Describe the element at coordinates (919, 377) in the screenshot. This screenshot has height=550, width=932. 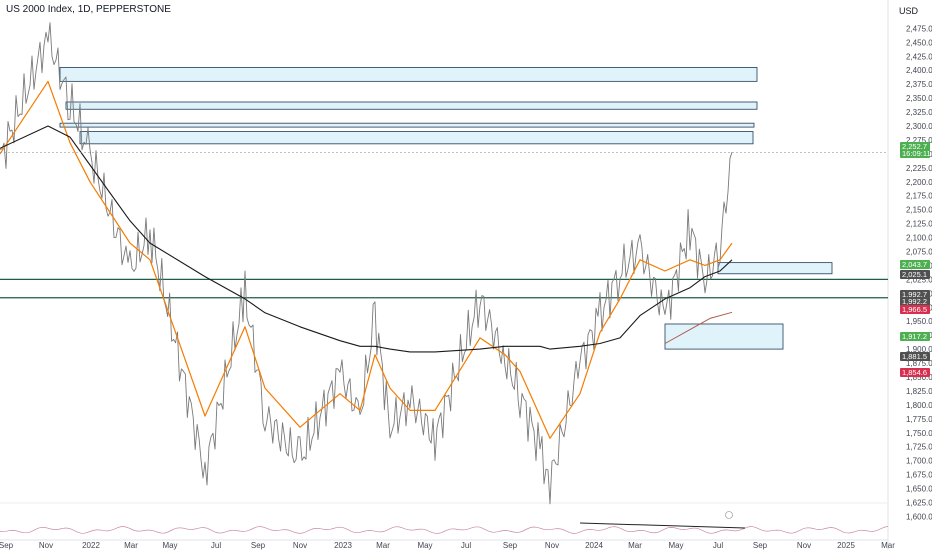
I see `y-tick-label: 1,850.0` at that location.